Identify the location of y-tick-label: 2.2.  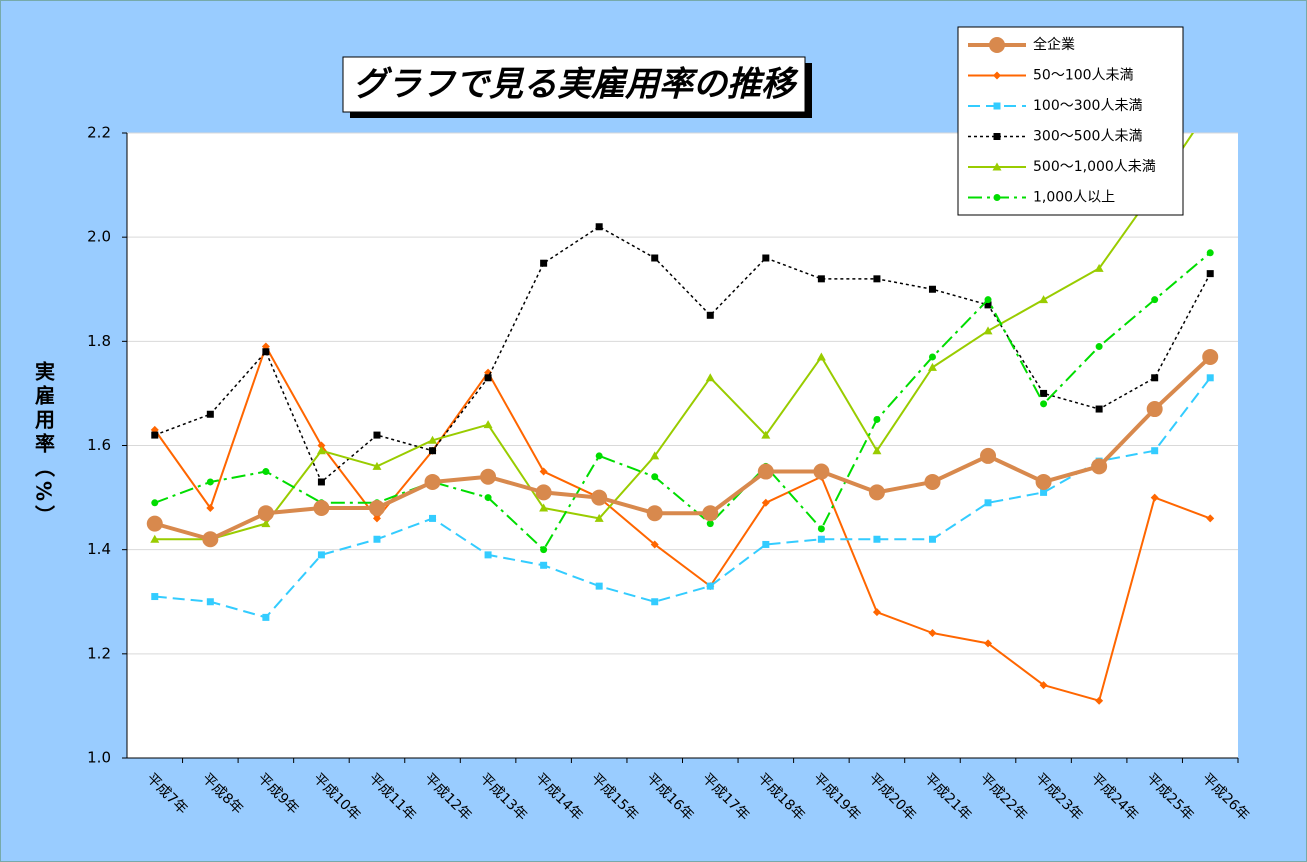
(99, 133).